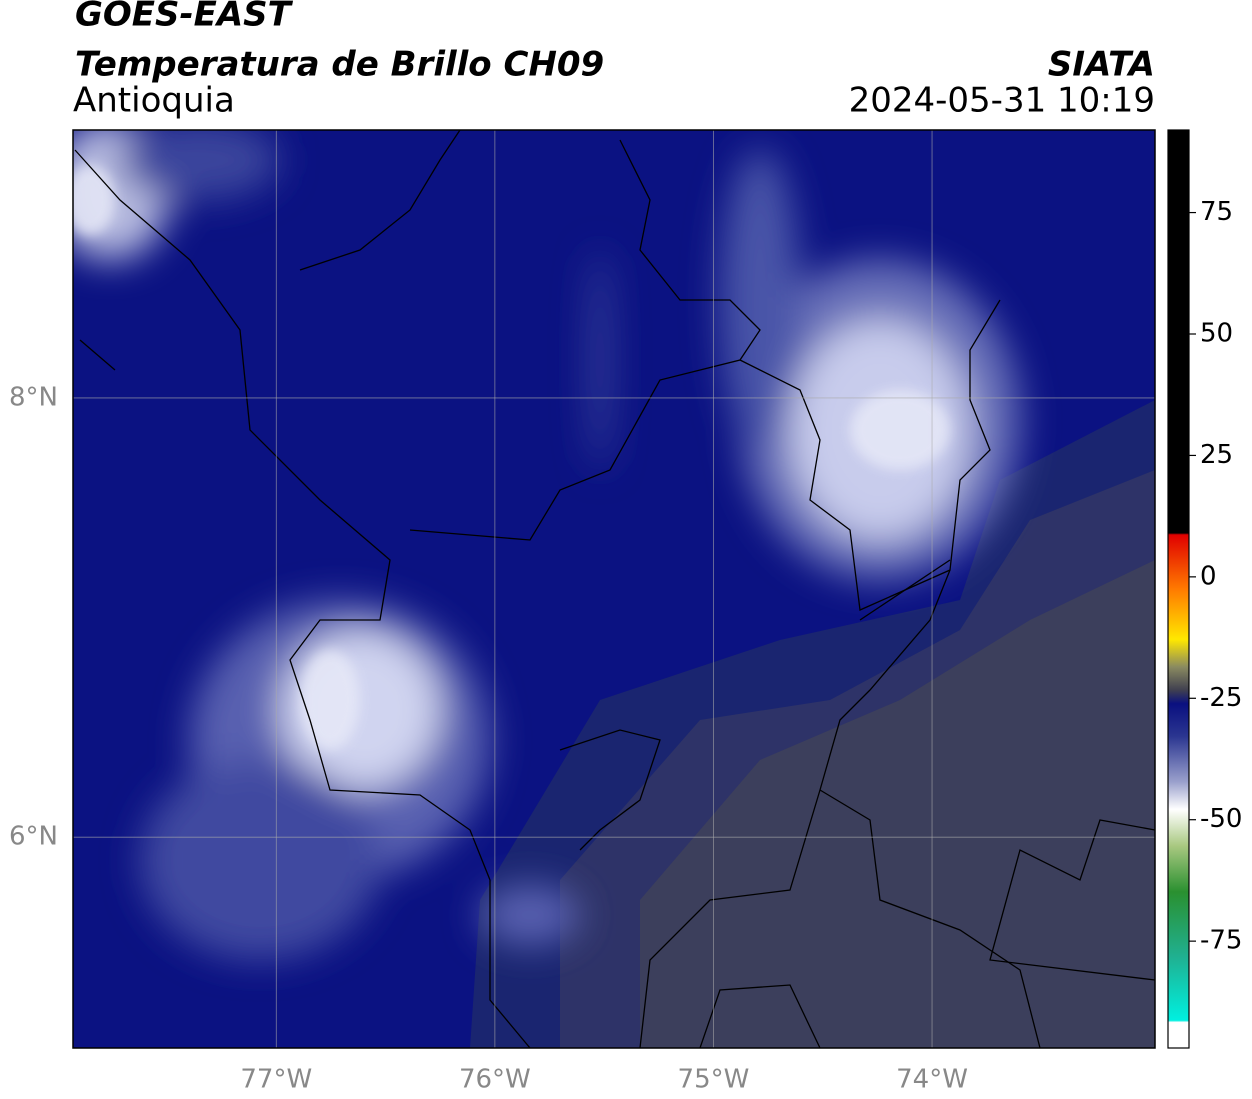 Image resolution: width=1252 pixels, height=1099 pixels. Describe the element at coordinates (495, 1080) in the screenshot. I see `x-tick-label: 76°W` at that location.